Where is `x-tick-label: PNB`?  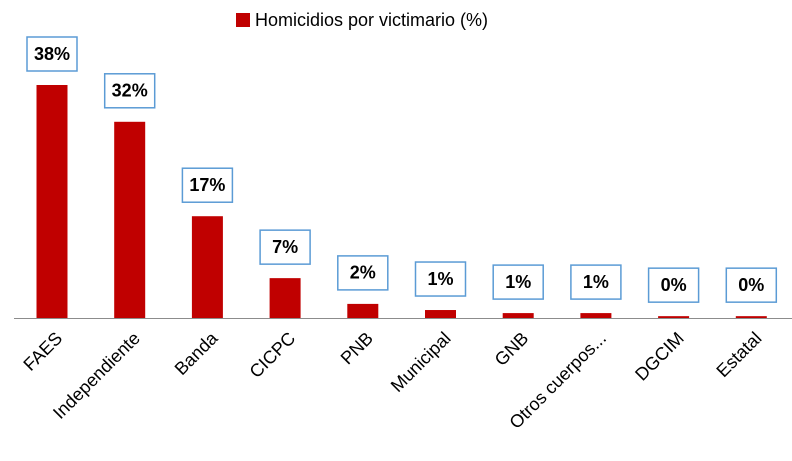 x-tick-label: PNB is located at coordinates (357, 348).